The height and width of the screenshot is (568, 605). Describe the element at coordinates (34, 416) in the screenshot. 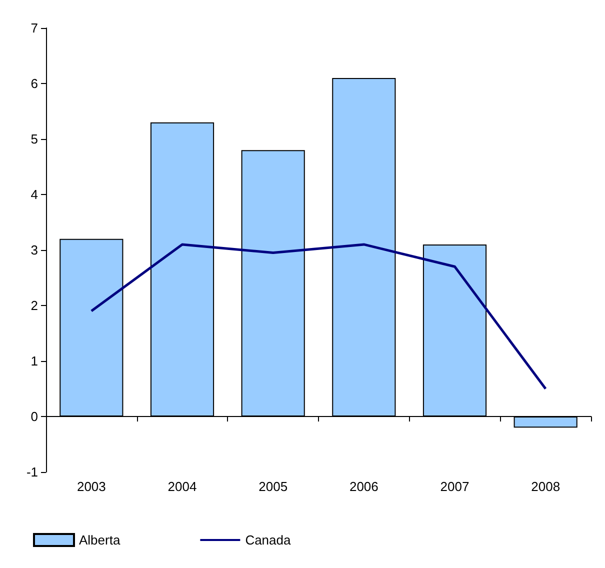

I see `y-tick-label: 0` at that location.